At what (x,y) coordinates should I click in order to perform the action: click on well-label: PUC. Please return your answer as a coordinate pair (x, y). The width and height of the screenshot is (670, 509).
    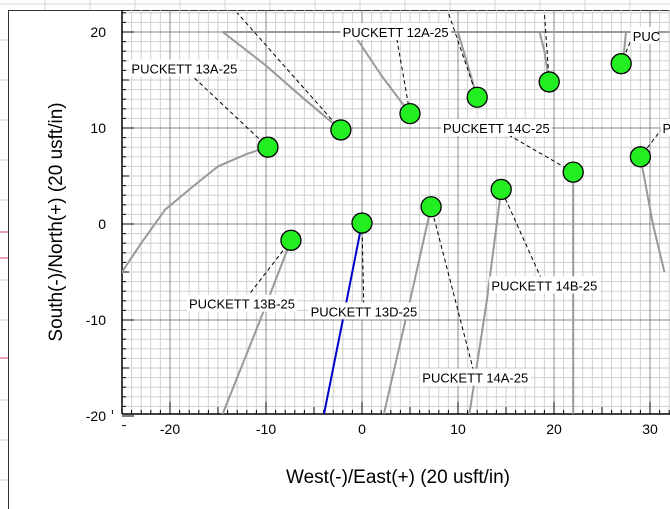
    Looking at the image, I should click on (646, 36).